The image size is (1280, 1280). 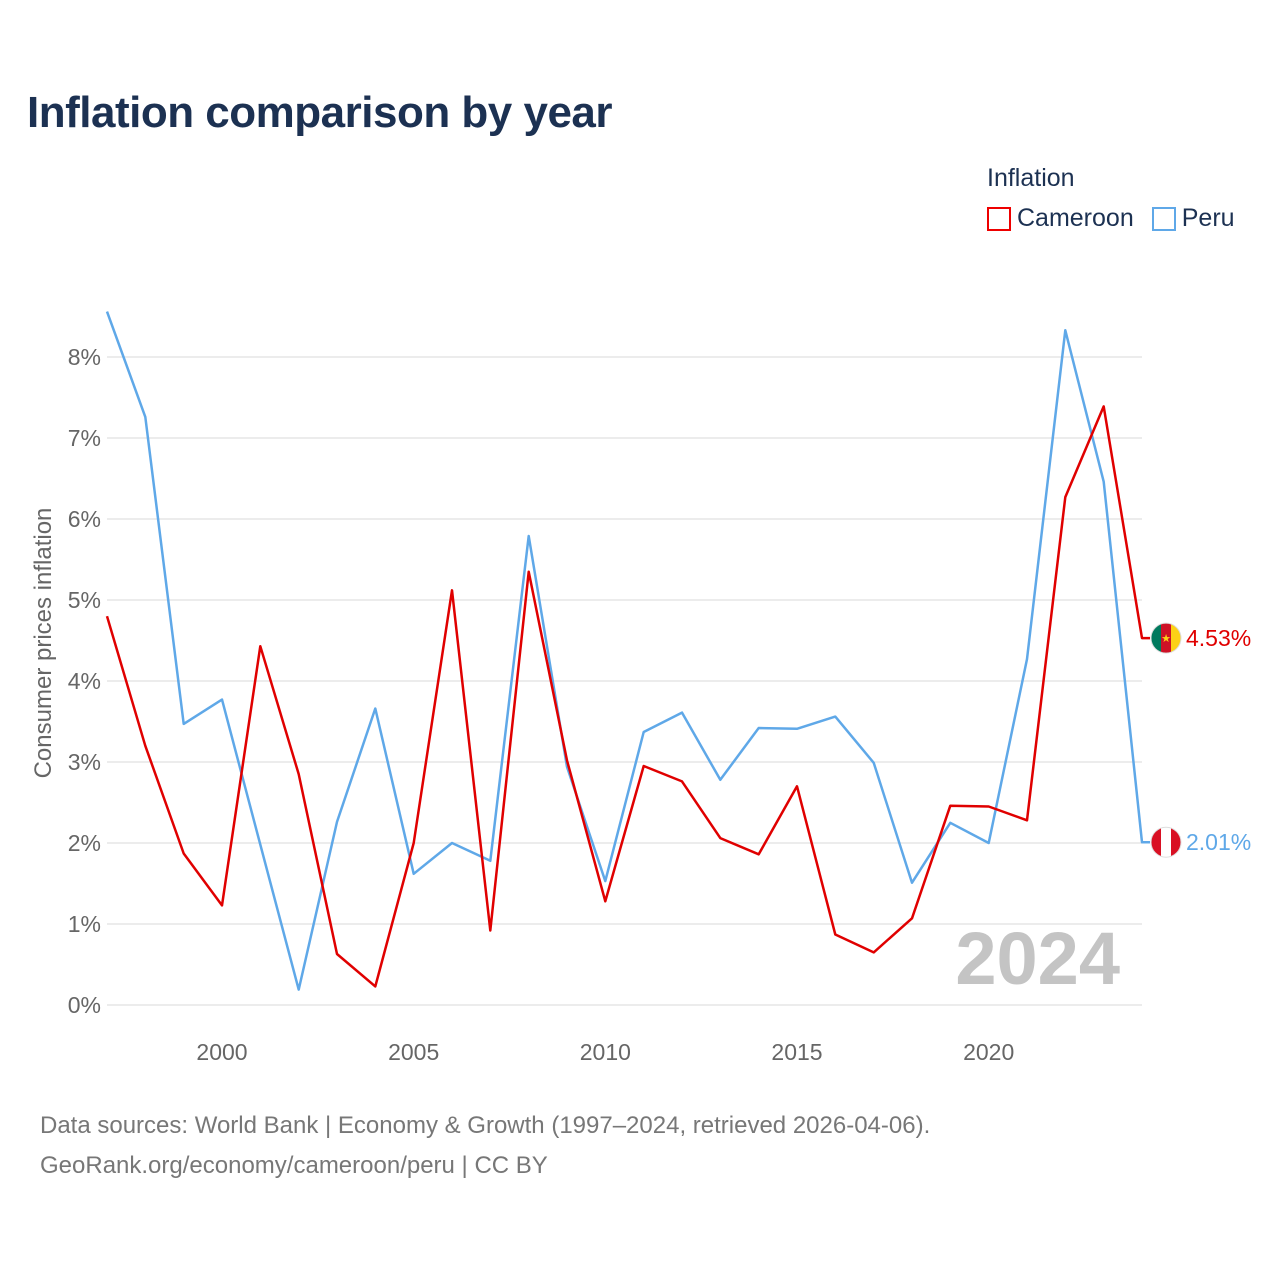 I want to click on y-tick-label: 2%, so click(x=84, y=843).